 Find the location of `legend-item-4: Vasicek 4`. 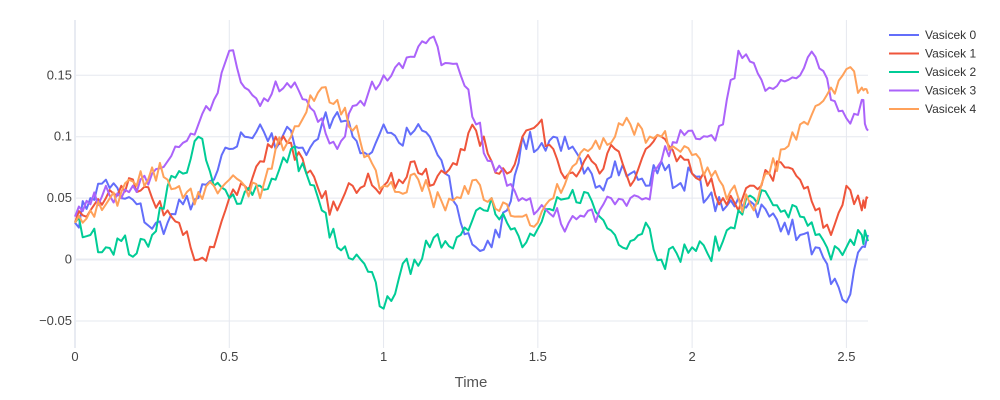

legend-item-4: Vasicek 4 is located at coordinates (932, 109).